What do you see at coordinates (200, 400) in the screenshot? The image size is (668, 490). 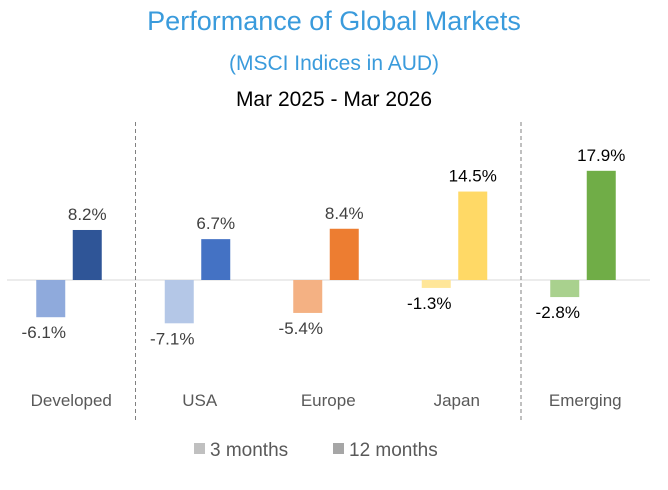 I see `category-label: USA` at bounding box center [200, 400].